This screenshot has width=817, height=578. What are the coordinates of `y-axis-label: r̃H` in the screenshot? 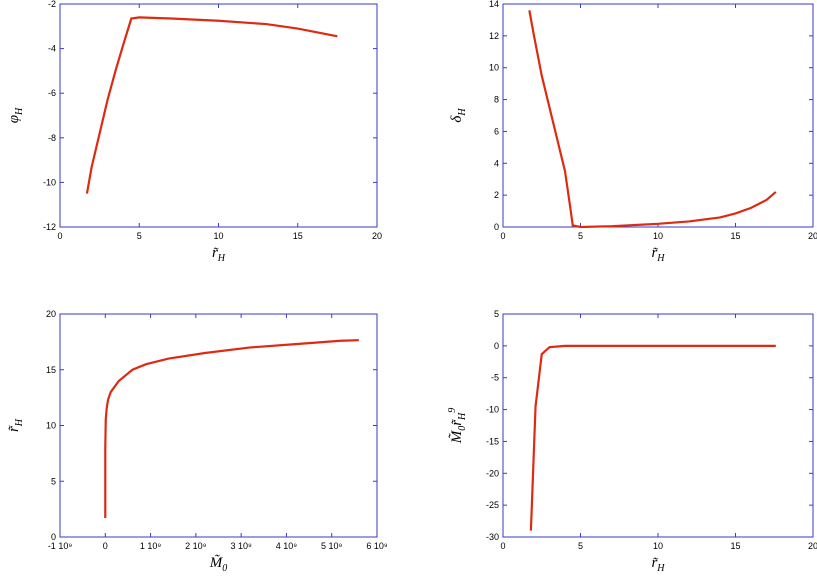 It's located at (15, 425).